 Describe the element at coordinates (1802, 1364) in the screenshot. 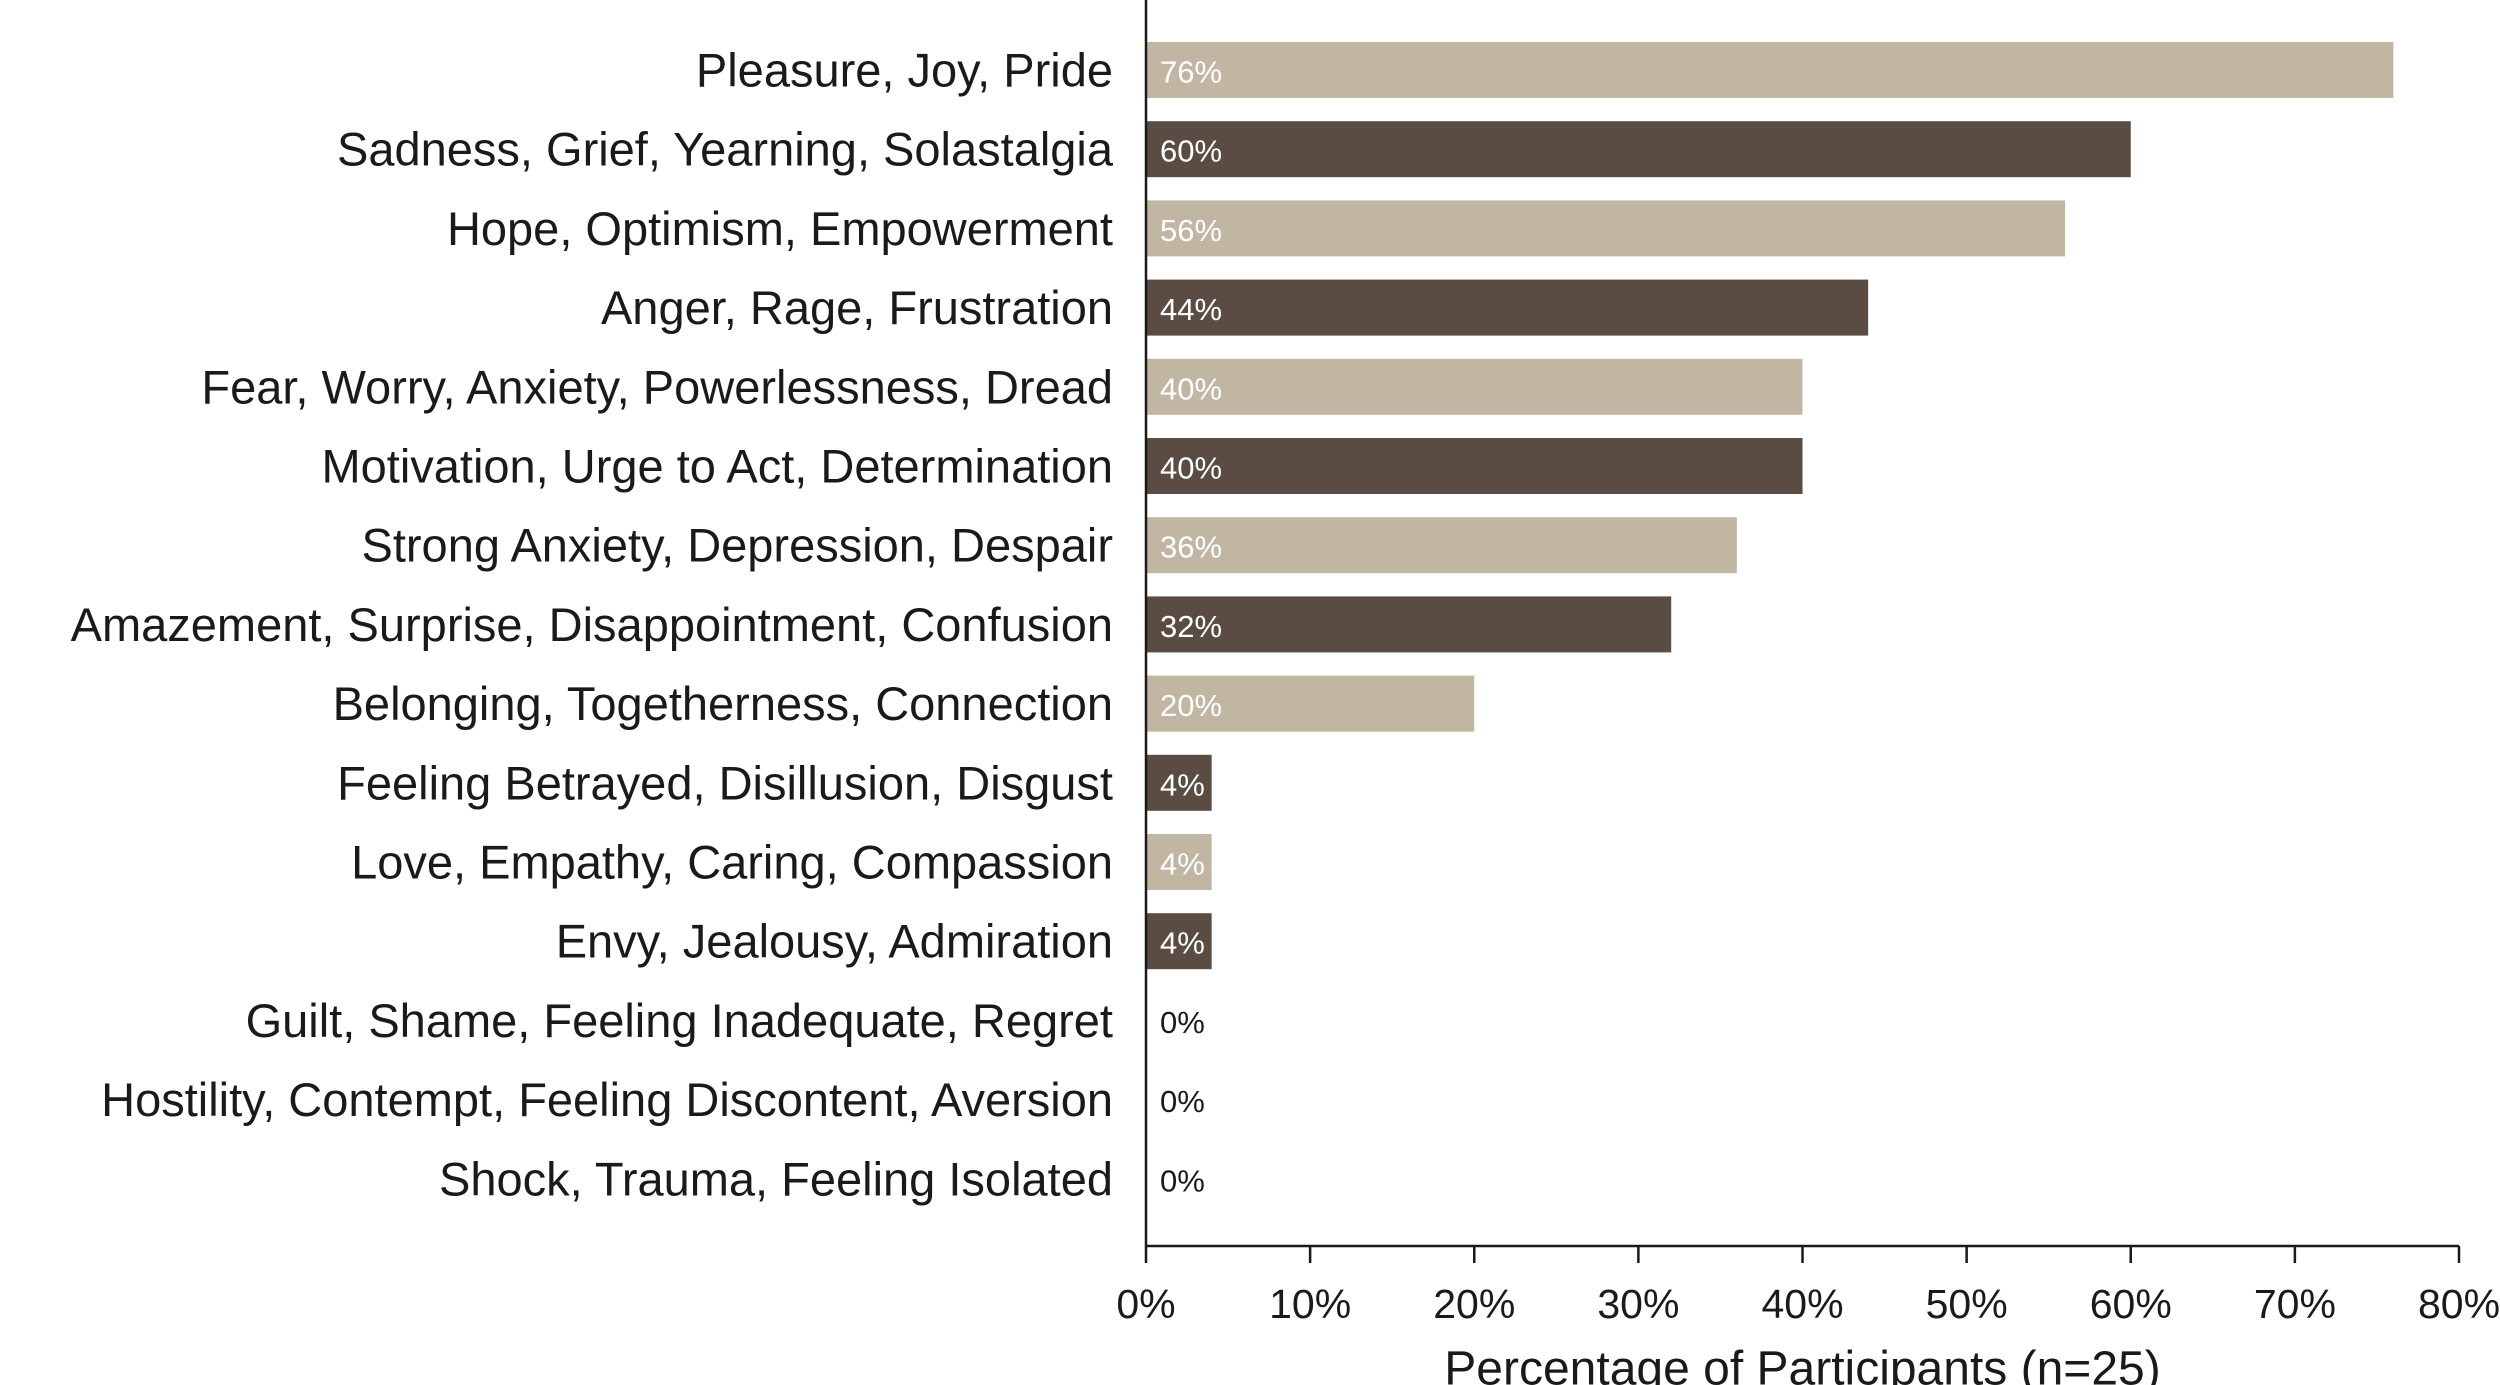

I see `x-axis-title: Percentage of Participants (n=25)` at that location.